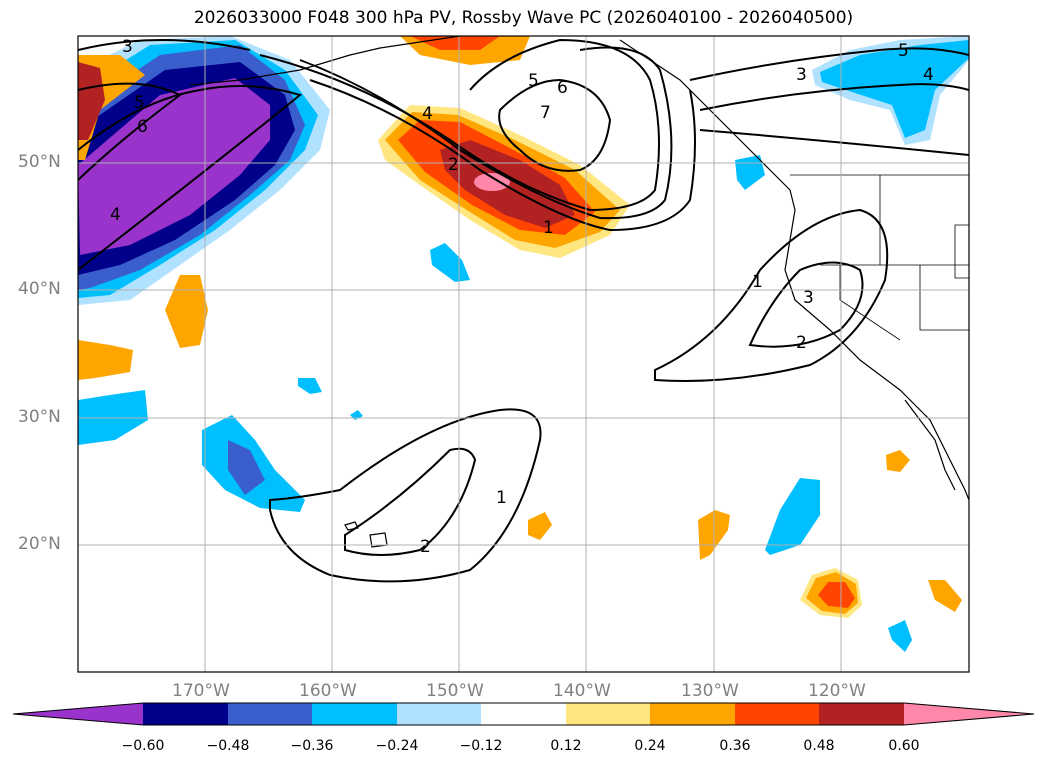 This screenshot has height=765, width=1047. I want to click on colorbar, so click(523, 714).